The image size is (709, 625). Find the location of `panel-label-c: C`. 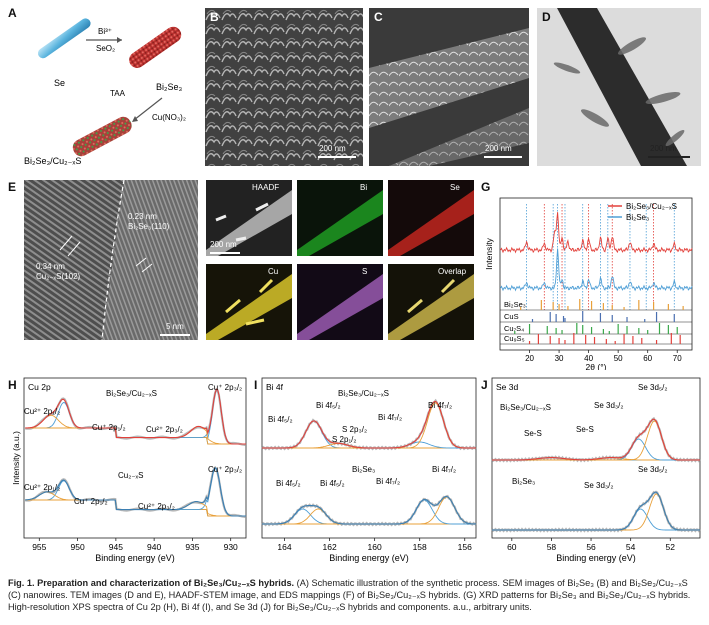

panel-label-c: C is located at coordinates (378, 17).